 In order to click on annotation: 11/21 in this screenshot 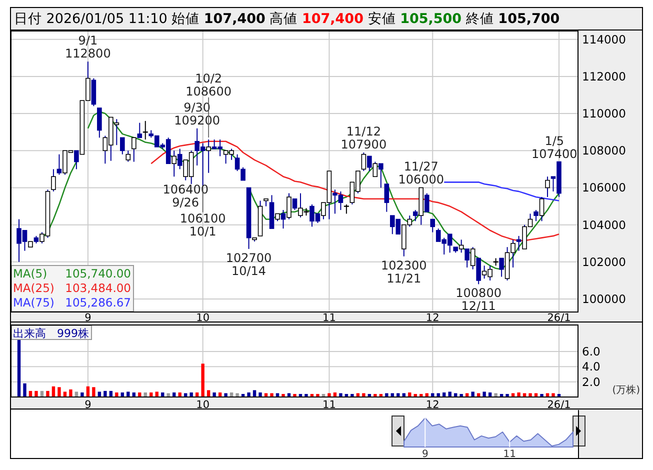, I will do `click(404, 278)`.